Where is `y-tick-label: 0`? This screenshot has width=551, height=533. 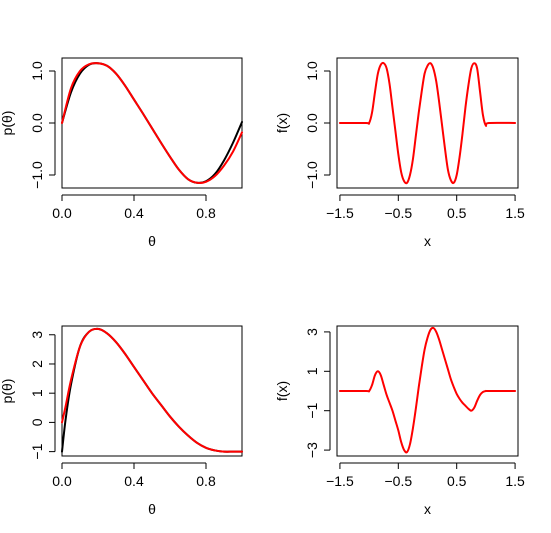
y-tick-label: 0 is located at coordinates (37, 422).